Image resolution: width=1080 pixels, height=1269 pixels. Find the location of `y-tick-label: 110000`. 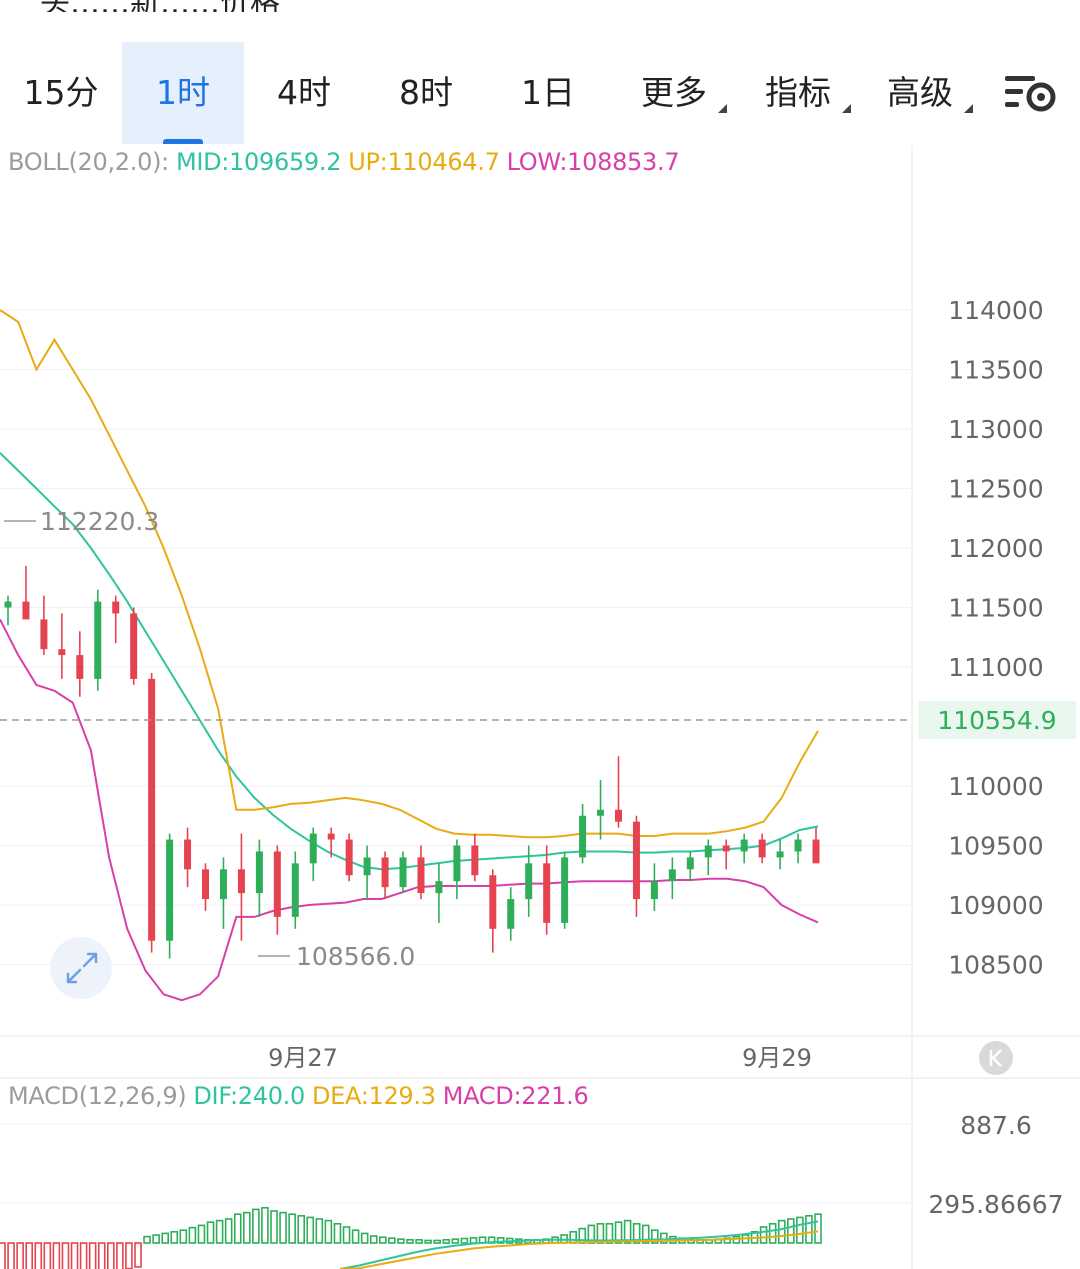

y-tick-label: 110000 is located at coordinates (995, 786).